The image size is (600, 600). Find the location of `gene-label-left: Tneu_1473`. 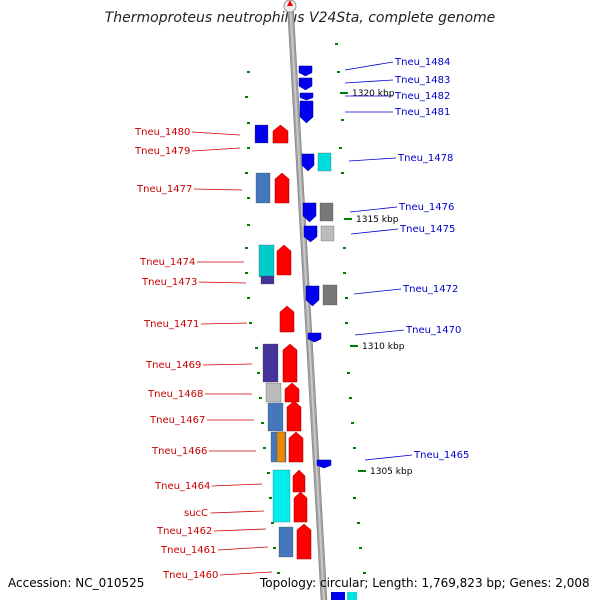

gene-label-left: Tneu_1473 is located at coordinates (169, 282).